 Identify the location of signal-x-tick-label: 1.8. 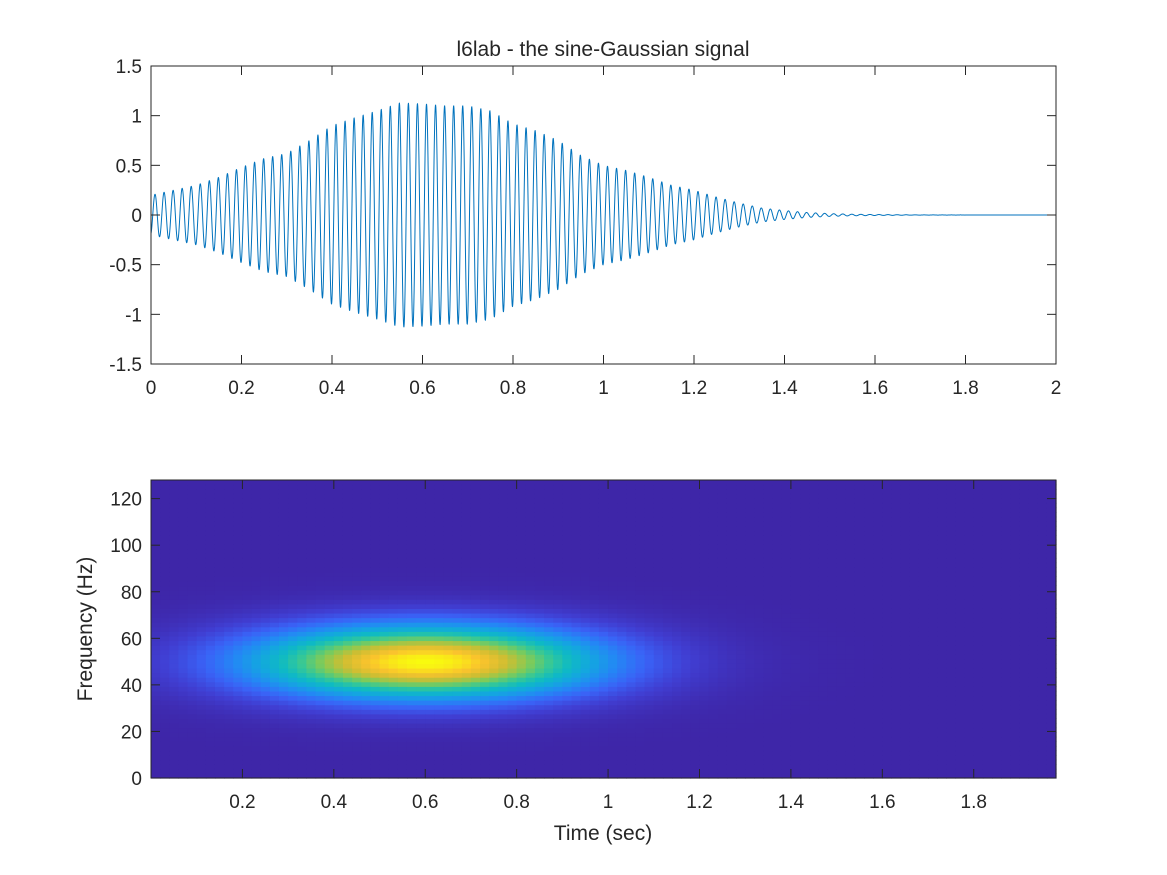
(965, 388).